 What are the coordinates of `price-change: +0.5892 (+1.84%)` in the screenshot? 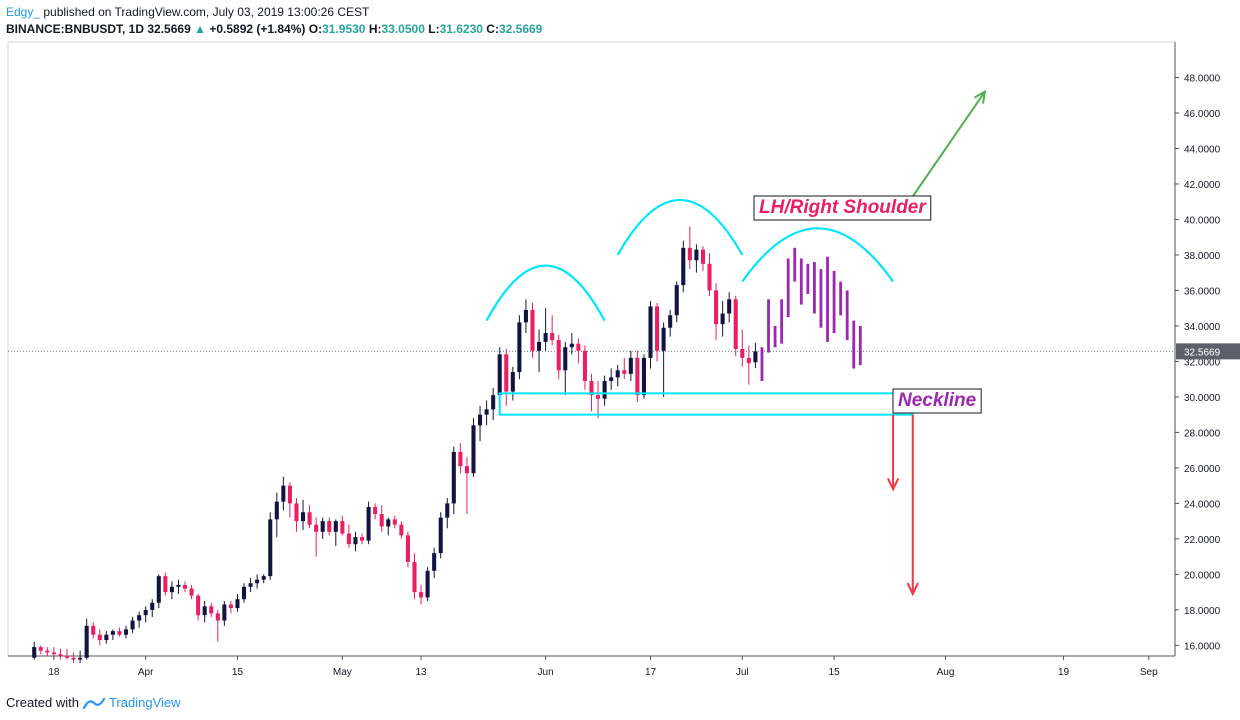 It's located at (257, 29).